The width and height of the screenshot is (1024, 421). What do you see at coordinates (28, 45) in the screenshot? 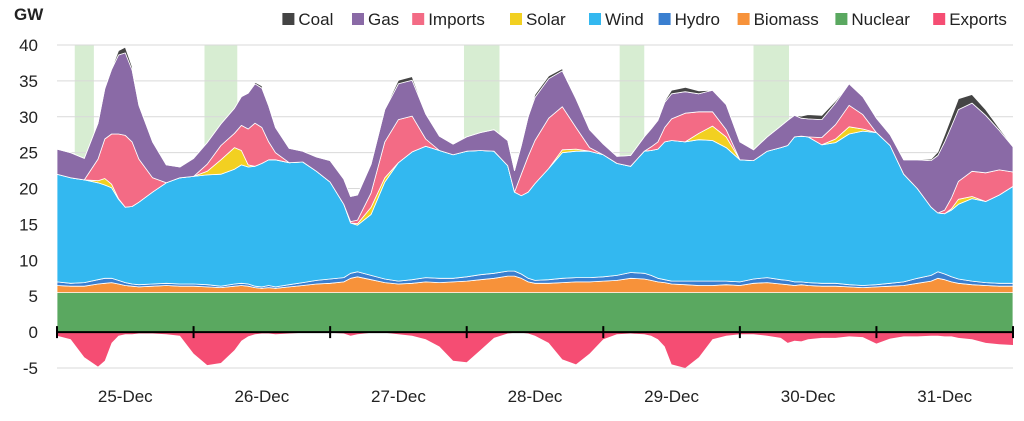
I see `y-tick-label-40: 40` at bounding box center [28, 45].